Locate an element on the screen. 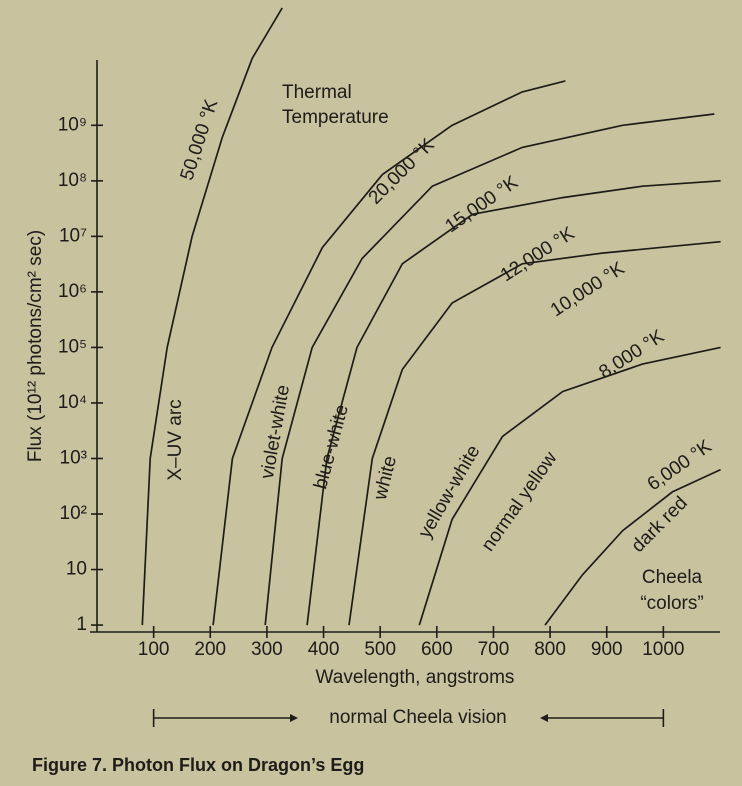 The image size is (742, 786). x-tick-label: 400 is located at coordinates (324, 649).